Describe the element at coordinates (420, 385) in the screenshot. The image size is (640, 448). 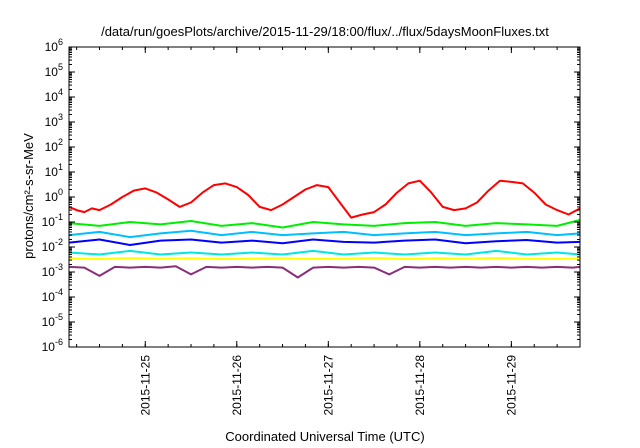
I see `x-tick-label: 2015-11-28` at that location.